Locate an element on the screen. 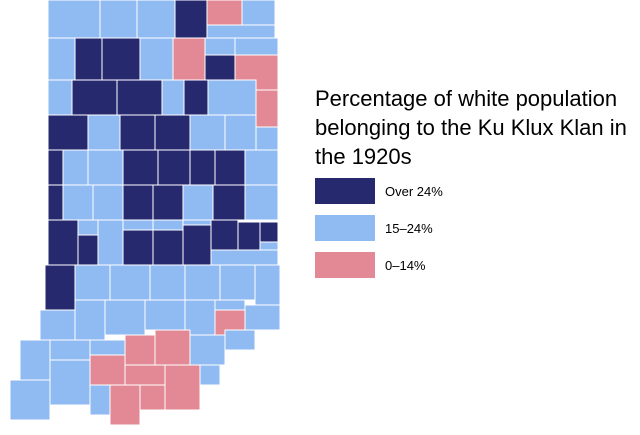 This screenshot has width=640, height=435. legend-item: Over 24% is located at coordinates (379, 191).